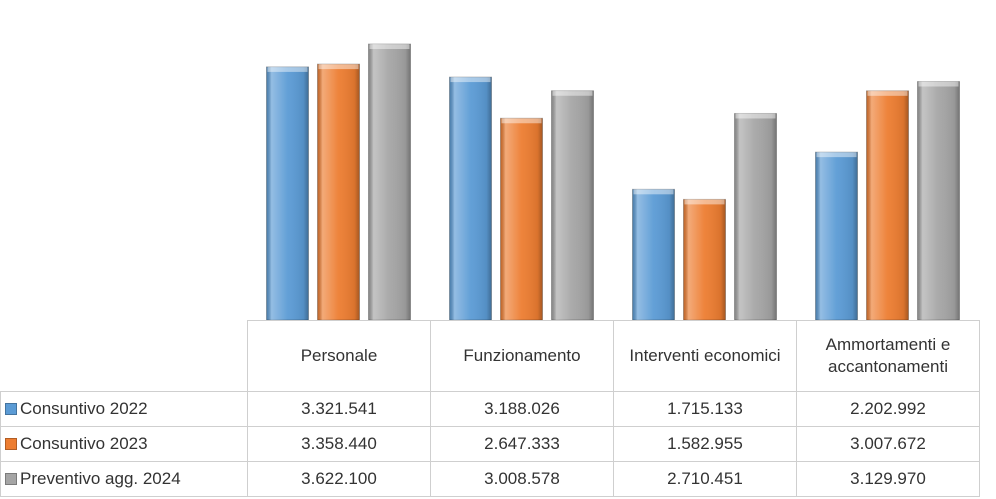  What do you see at coordinates (888, 409) in the screenshot?
I see `value-label: 2.202.992` at bounding box center [888, 409].